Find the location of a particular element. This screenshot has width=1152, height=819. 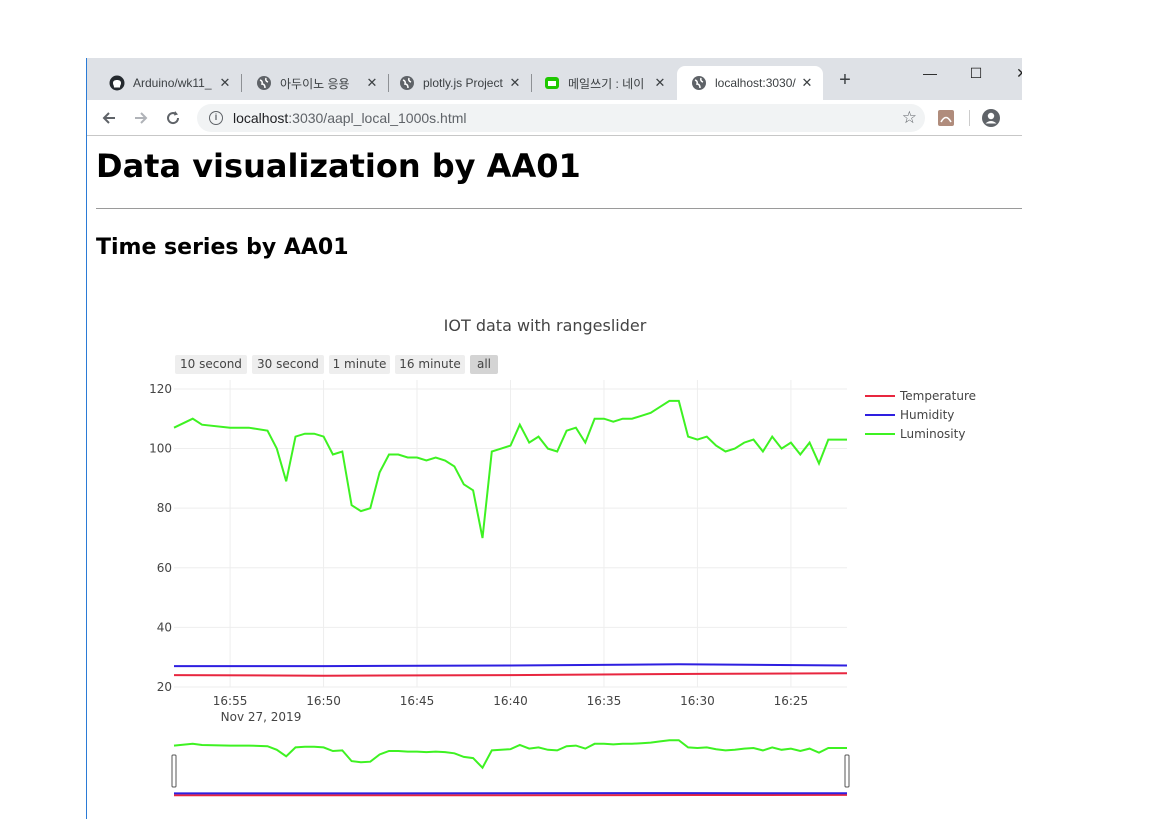

maximize-icon: ☐ is located at coordinates (976, 73).